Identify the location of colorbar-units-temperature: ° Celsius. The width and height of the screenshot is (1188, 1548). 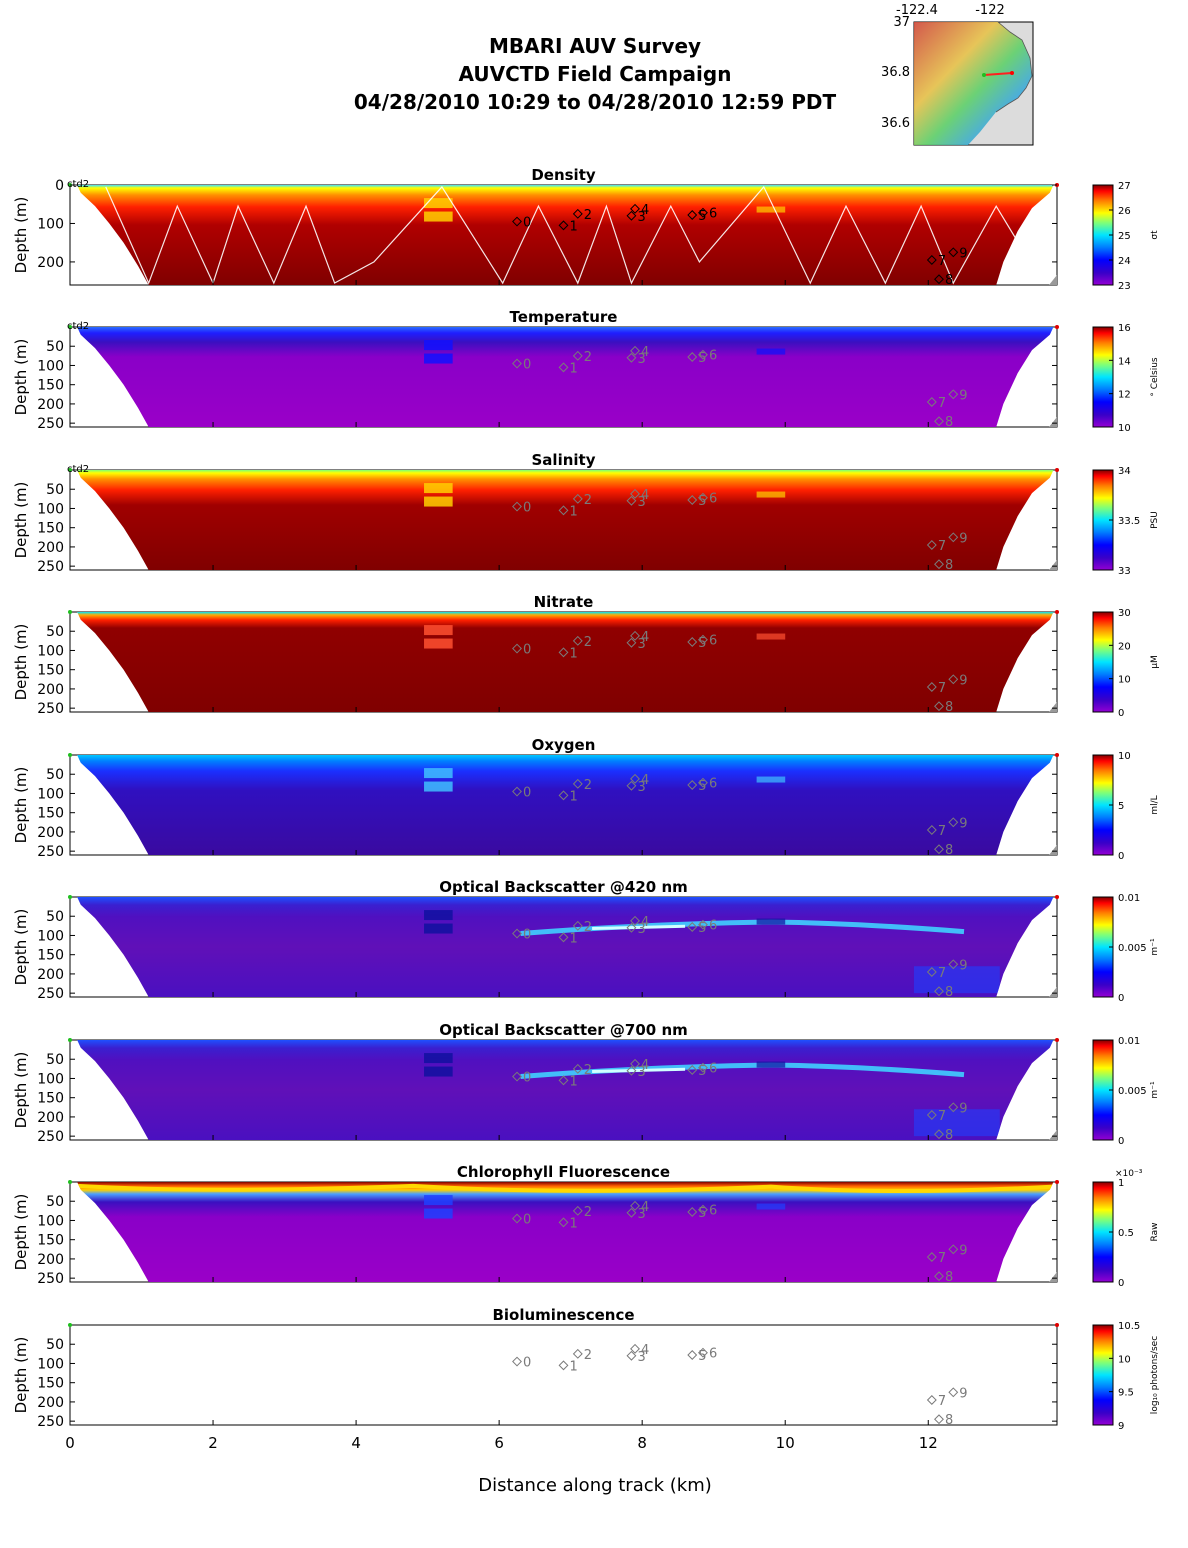
(1155, 377).